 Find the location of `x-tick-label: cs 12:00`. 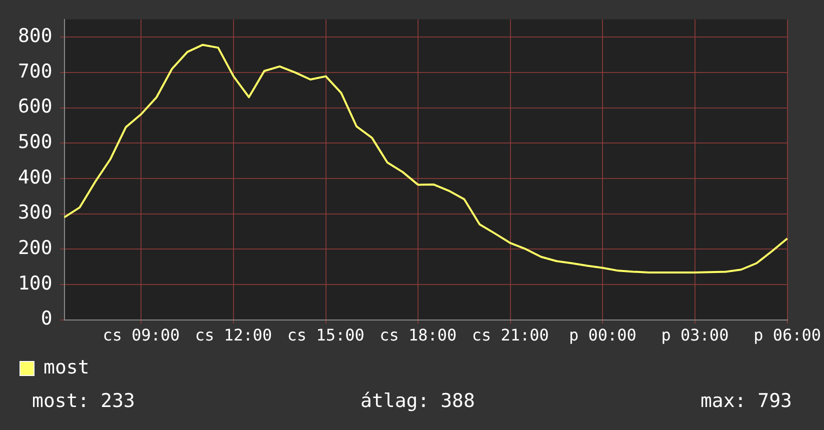

x-tick-label: cs 12:00 is located at coordinates (233, 335).